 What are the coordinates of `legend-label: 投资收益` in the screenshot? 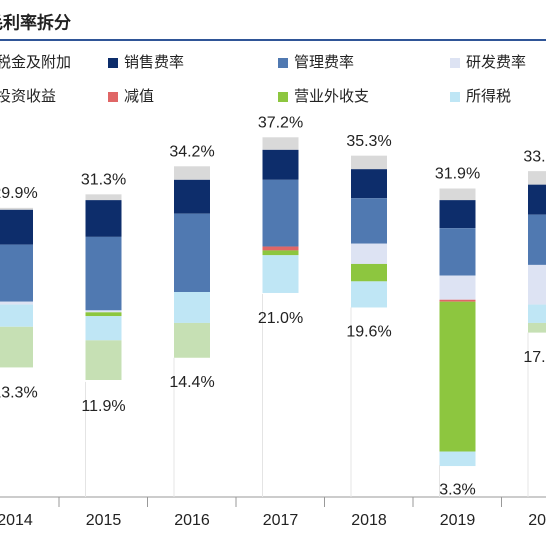 It's located at (28, 96).